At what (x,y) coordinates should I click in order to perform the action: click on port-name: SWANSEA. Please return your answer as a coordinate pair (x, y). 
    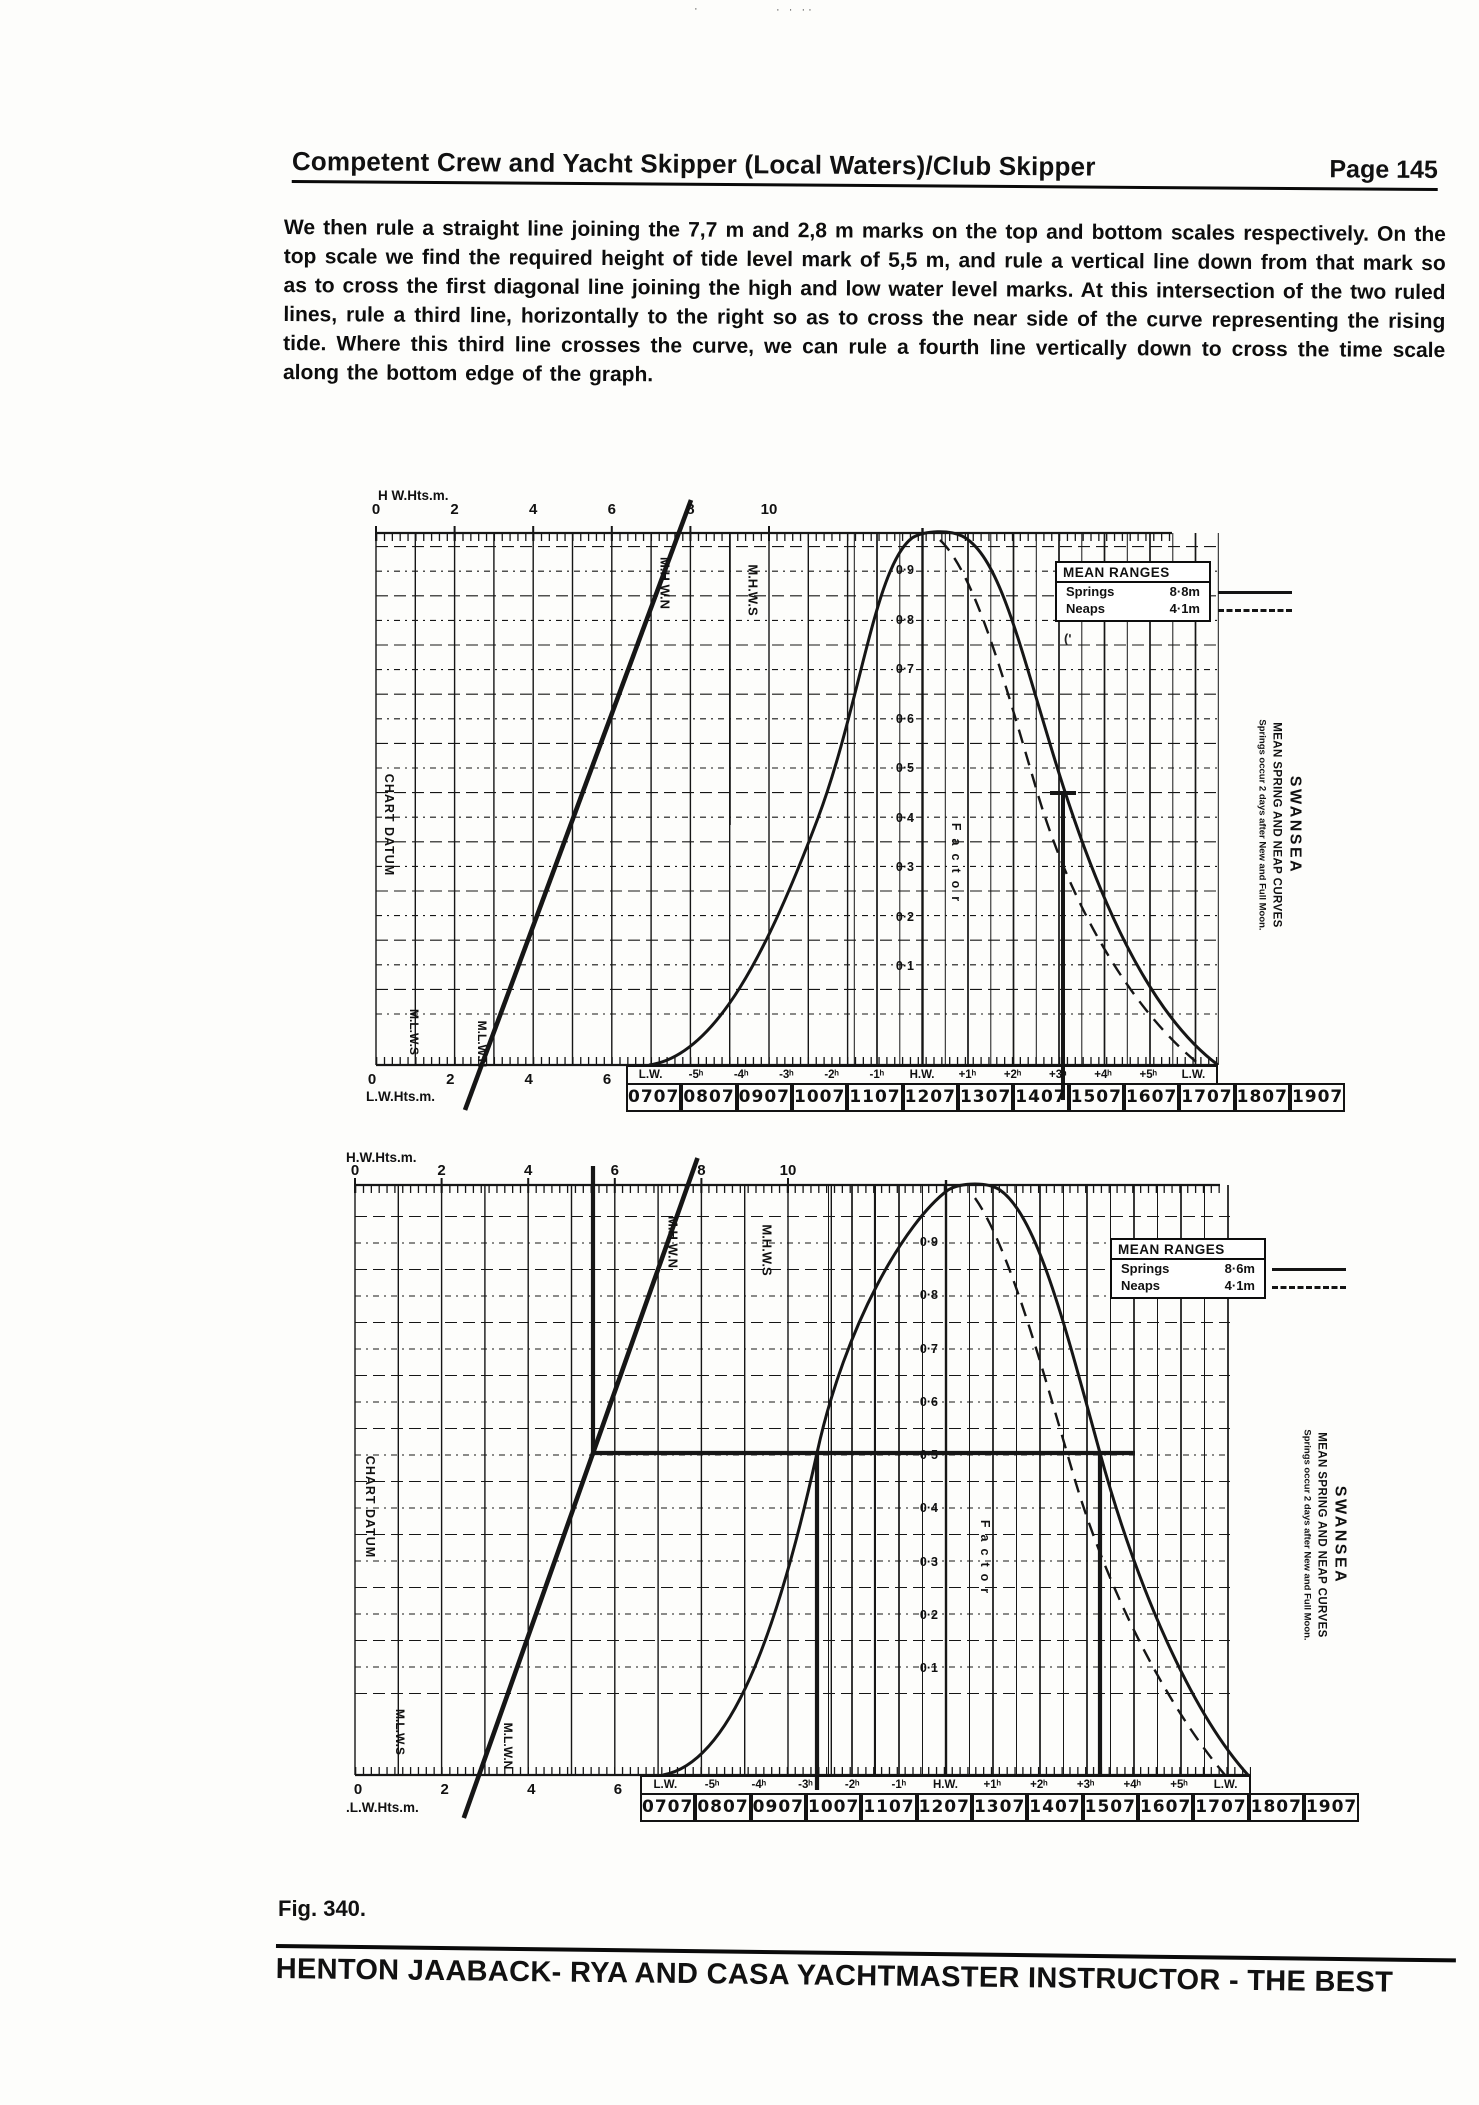
    Looking at the image, I should click on (1340, 1535).